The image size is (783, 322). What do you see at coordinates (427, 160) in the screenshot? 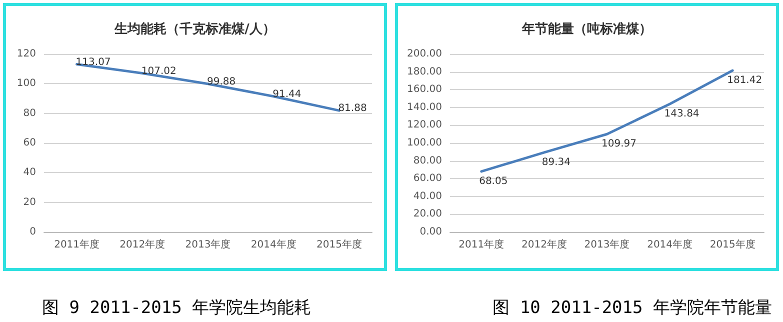
I see `y-tick-label: 80.00` at bounding box center [427, 160].